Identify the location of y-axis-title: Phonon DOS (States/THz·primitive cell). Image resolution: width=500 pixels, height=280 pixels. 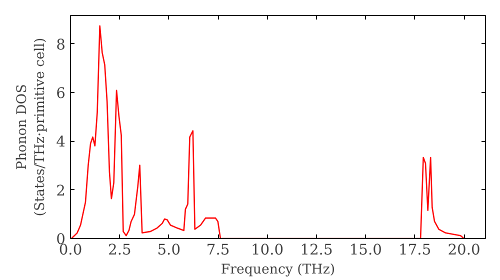
(31, 127).